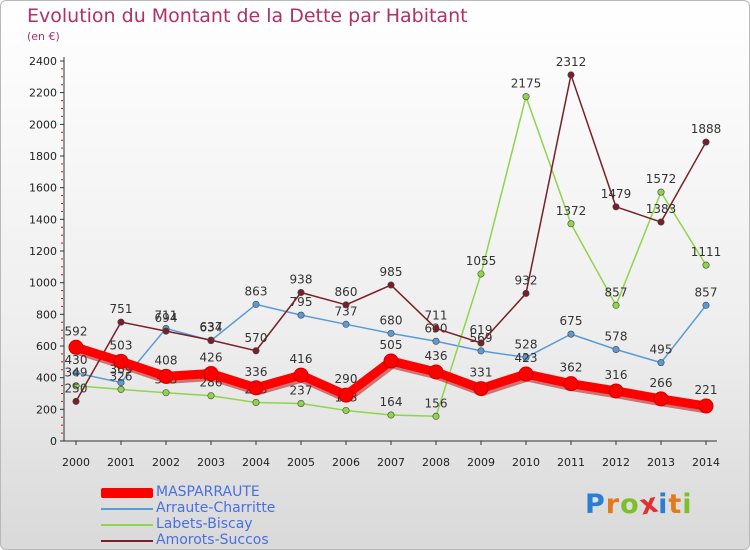 This screenshot has height=550, width=750. What do you see at coordinates (571, 321) in the screenshot?
I see `data-label: 675` at bounding box center [571, 321].